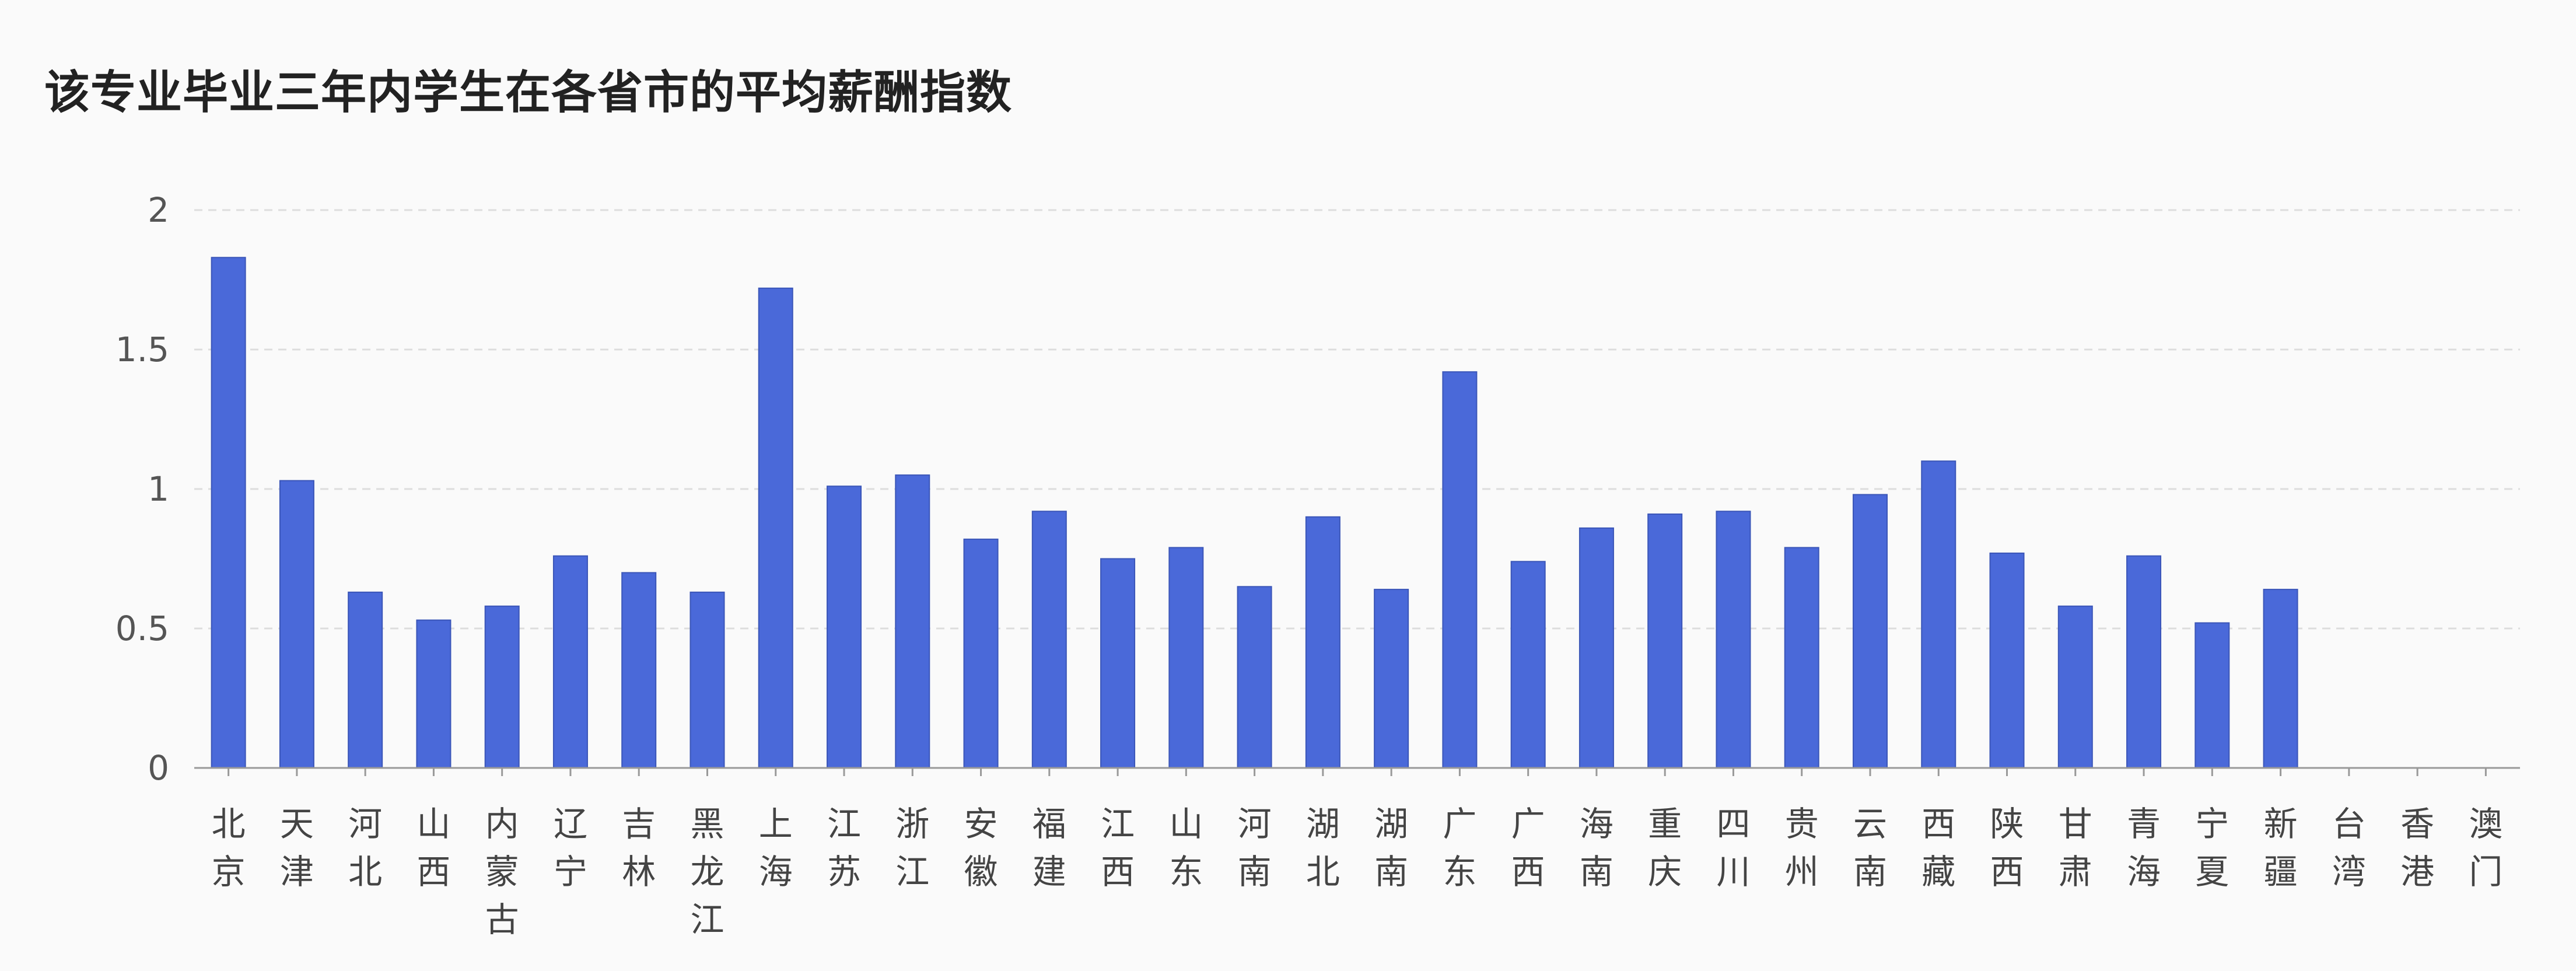 Image resolution: width=2576 pixels, height=971 pixels. What do you see at coordinates (1665, 641) in the screenshot?
I see `bar-重庆` at bounding box center [1665, 641].